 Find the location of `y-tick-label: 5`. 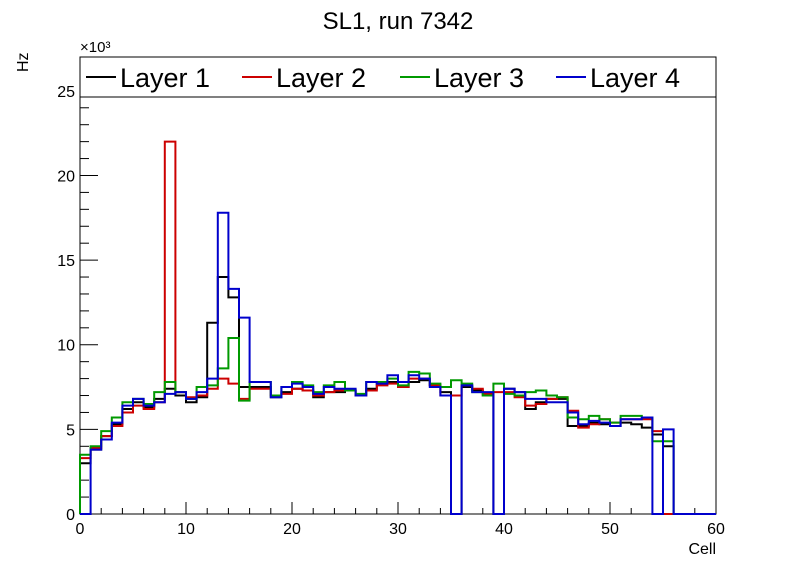

y-tick-label: 5 is located at coordinates (70, 430).